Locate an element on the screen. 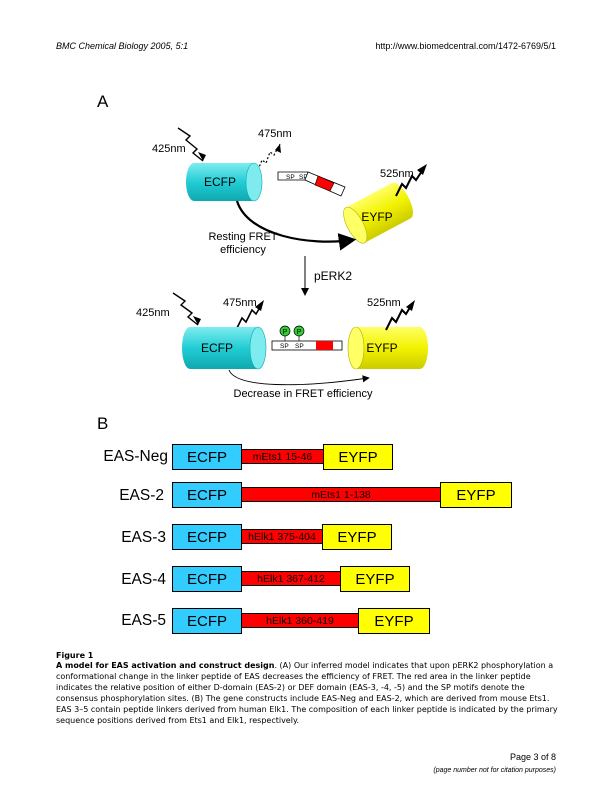 Image resolution: width=612 pixels, height=792 pixels. citation-note: (page number not for citation purposes) is located at coordinates (494, 770).